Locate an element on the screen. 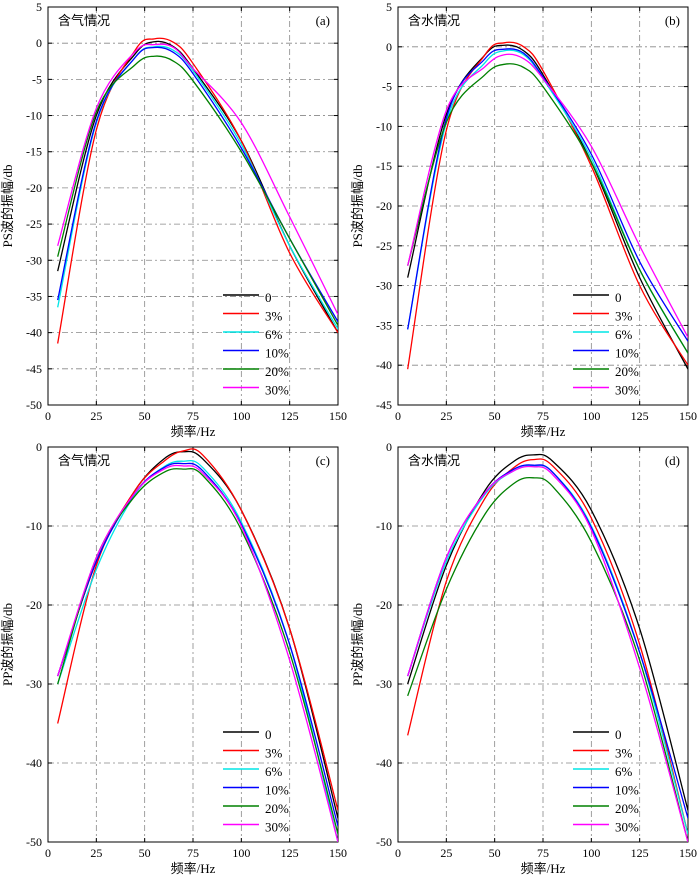  series-line-3pct is located at coordinates (197, 190).